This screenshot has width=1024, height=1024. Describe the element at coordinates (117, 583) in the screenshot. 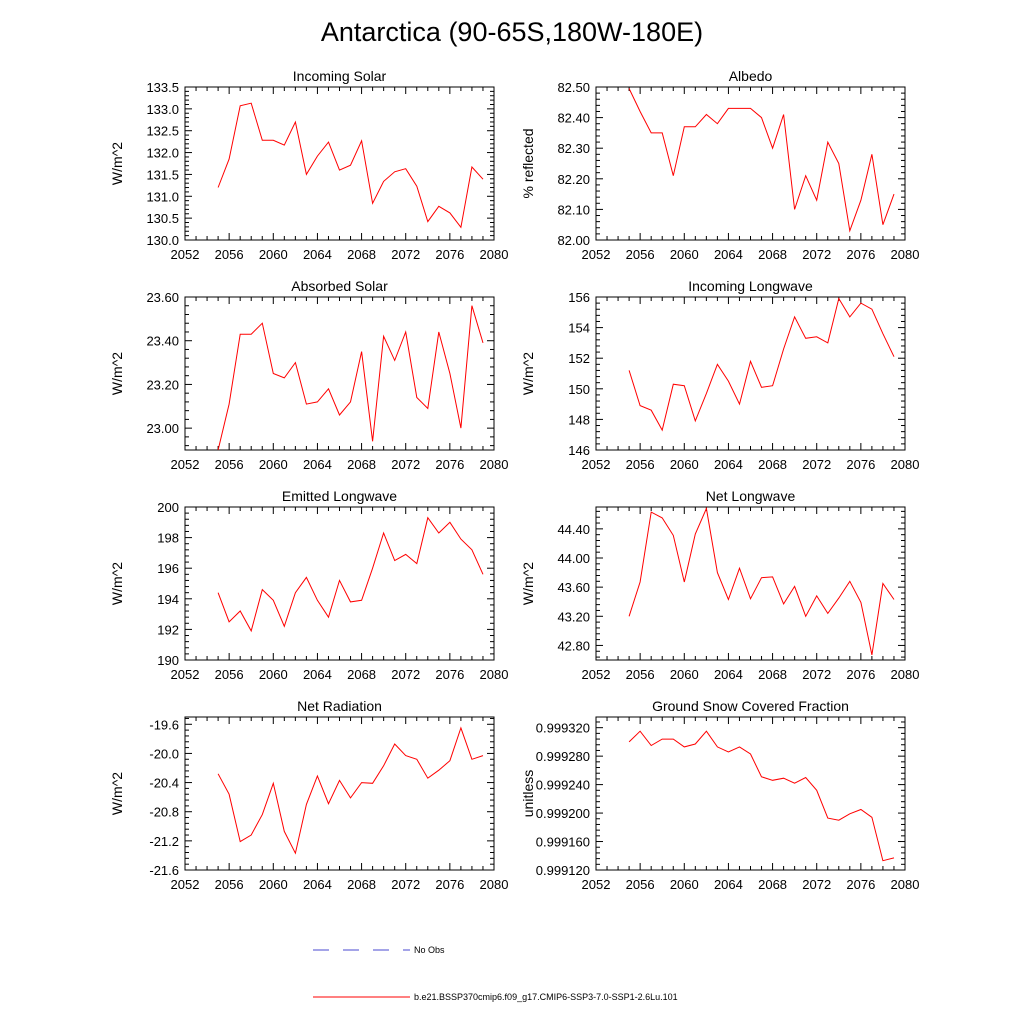

I see `y-axis-label: W/m^2` at that location.